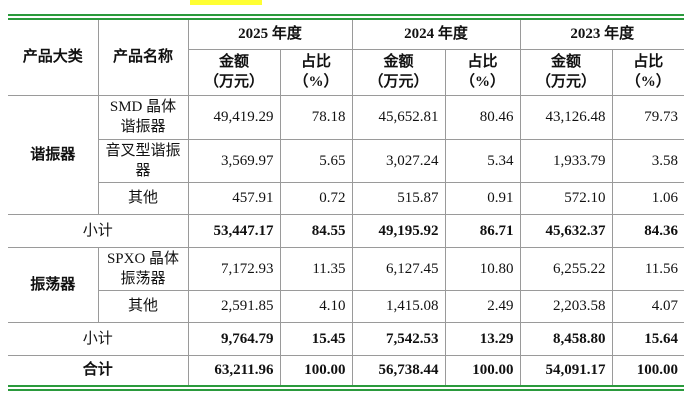  I want to click on product-cell: SMD 晶体谐振器, so click(143, 117).